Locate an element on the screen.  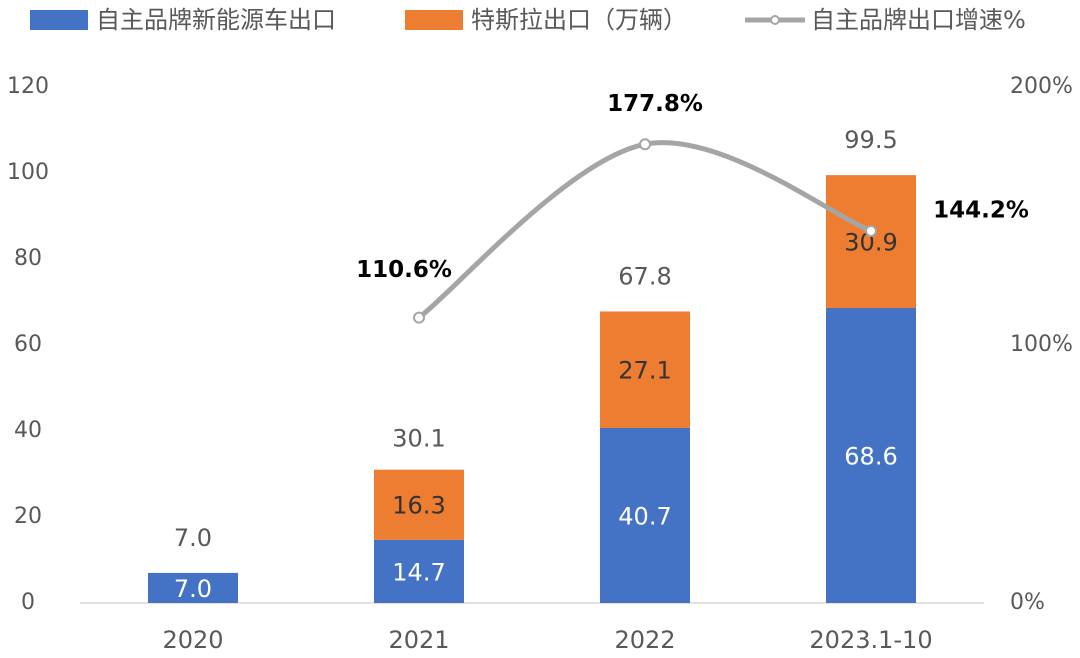
legend-label: 自主品牌出口增速% is located at coordinates (918, 20).